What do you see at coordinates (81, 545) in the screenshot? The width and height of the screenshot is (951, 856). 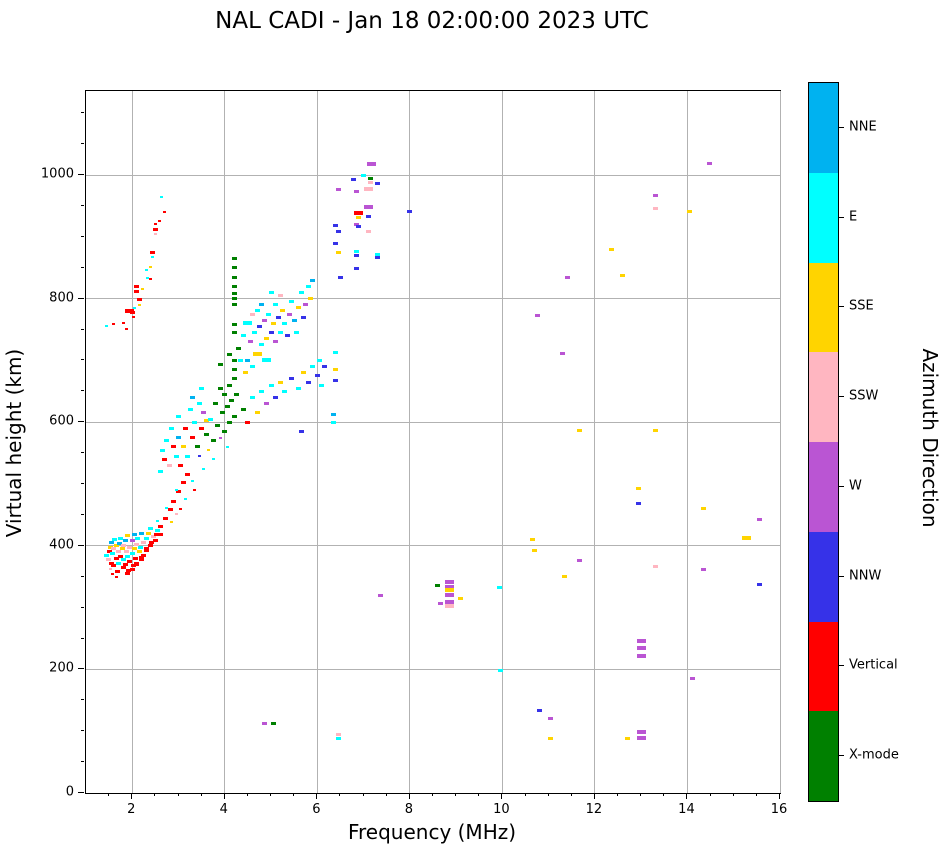 I see `y-tick` at bounding box center [81, 545].